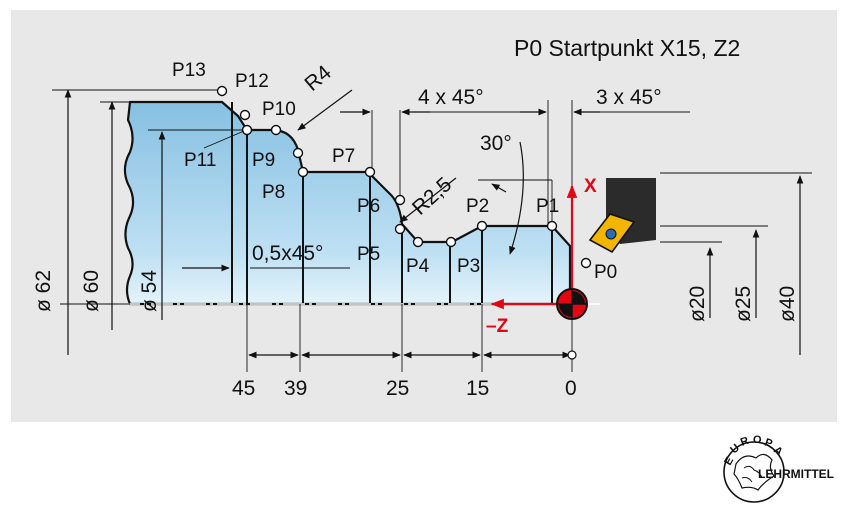 The height and width of the screenshot is (518, 848). I want to click on point-p5, so click(400, 229).